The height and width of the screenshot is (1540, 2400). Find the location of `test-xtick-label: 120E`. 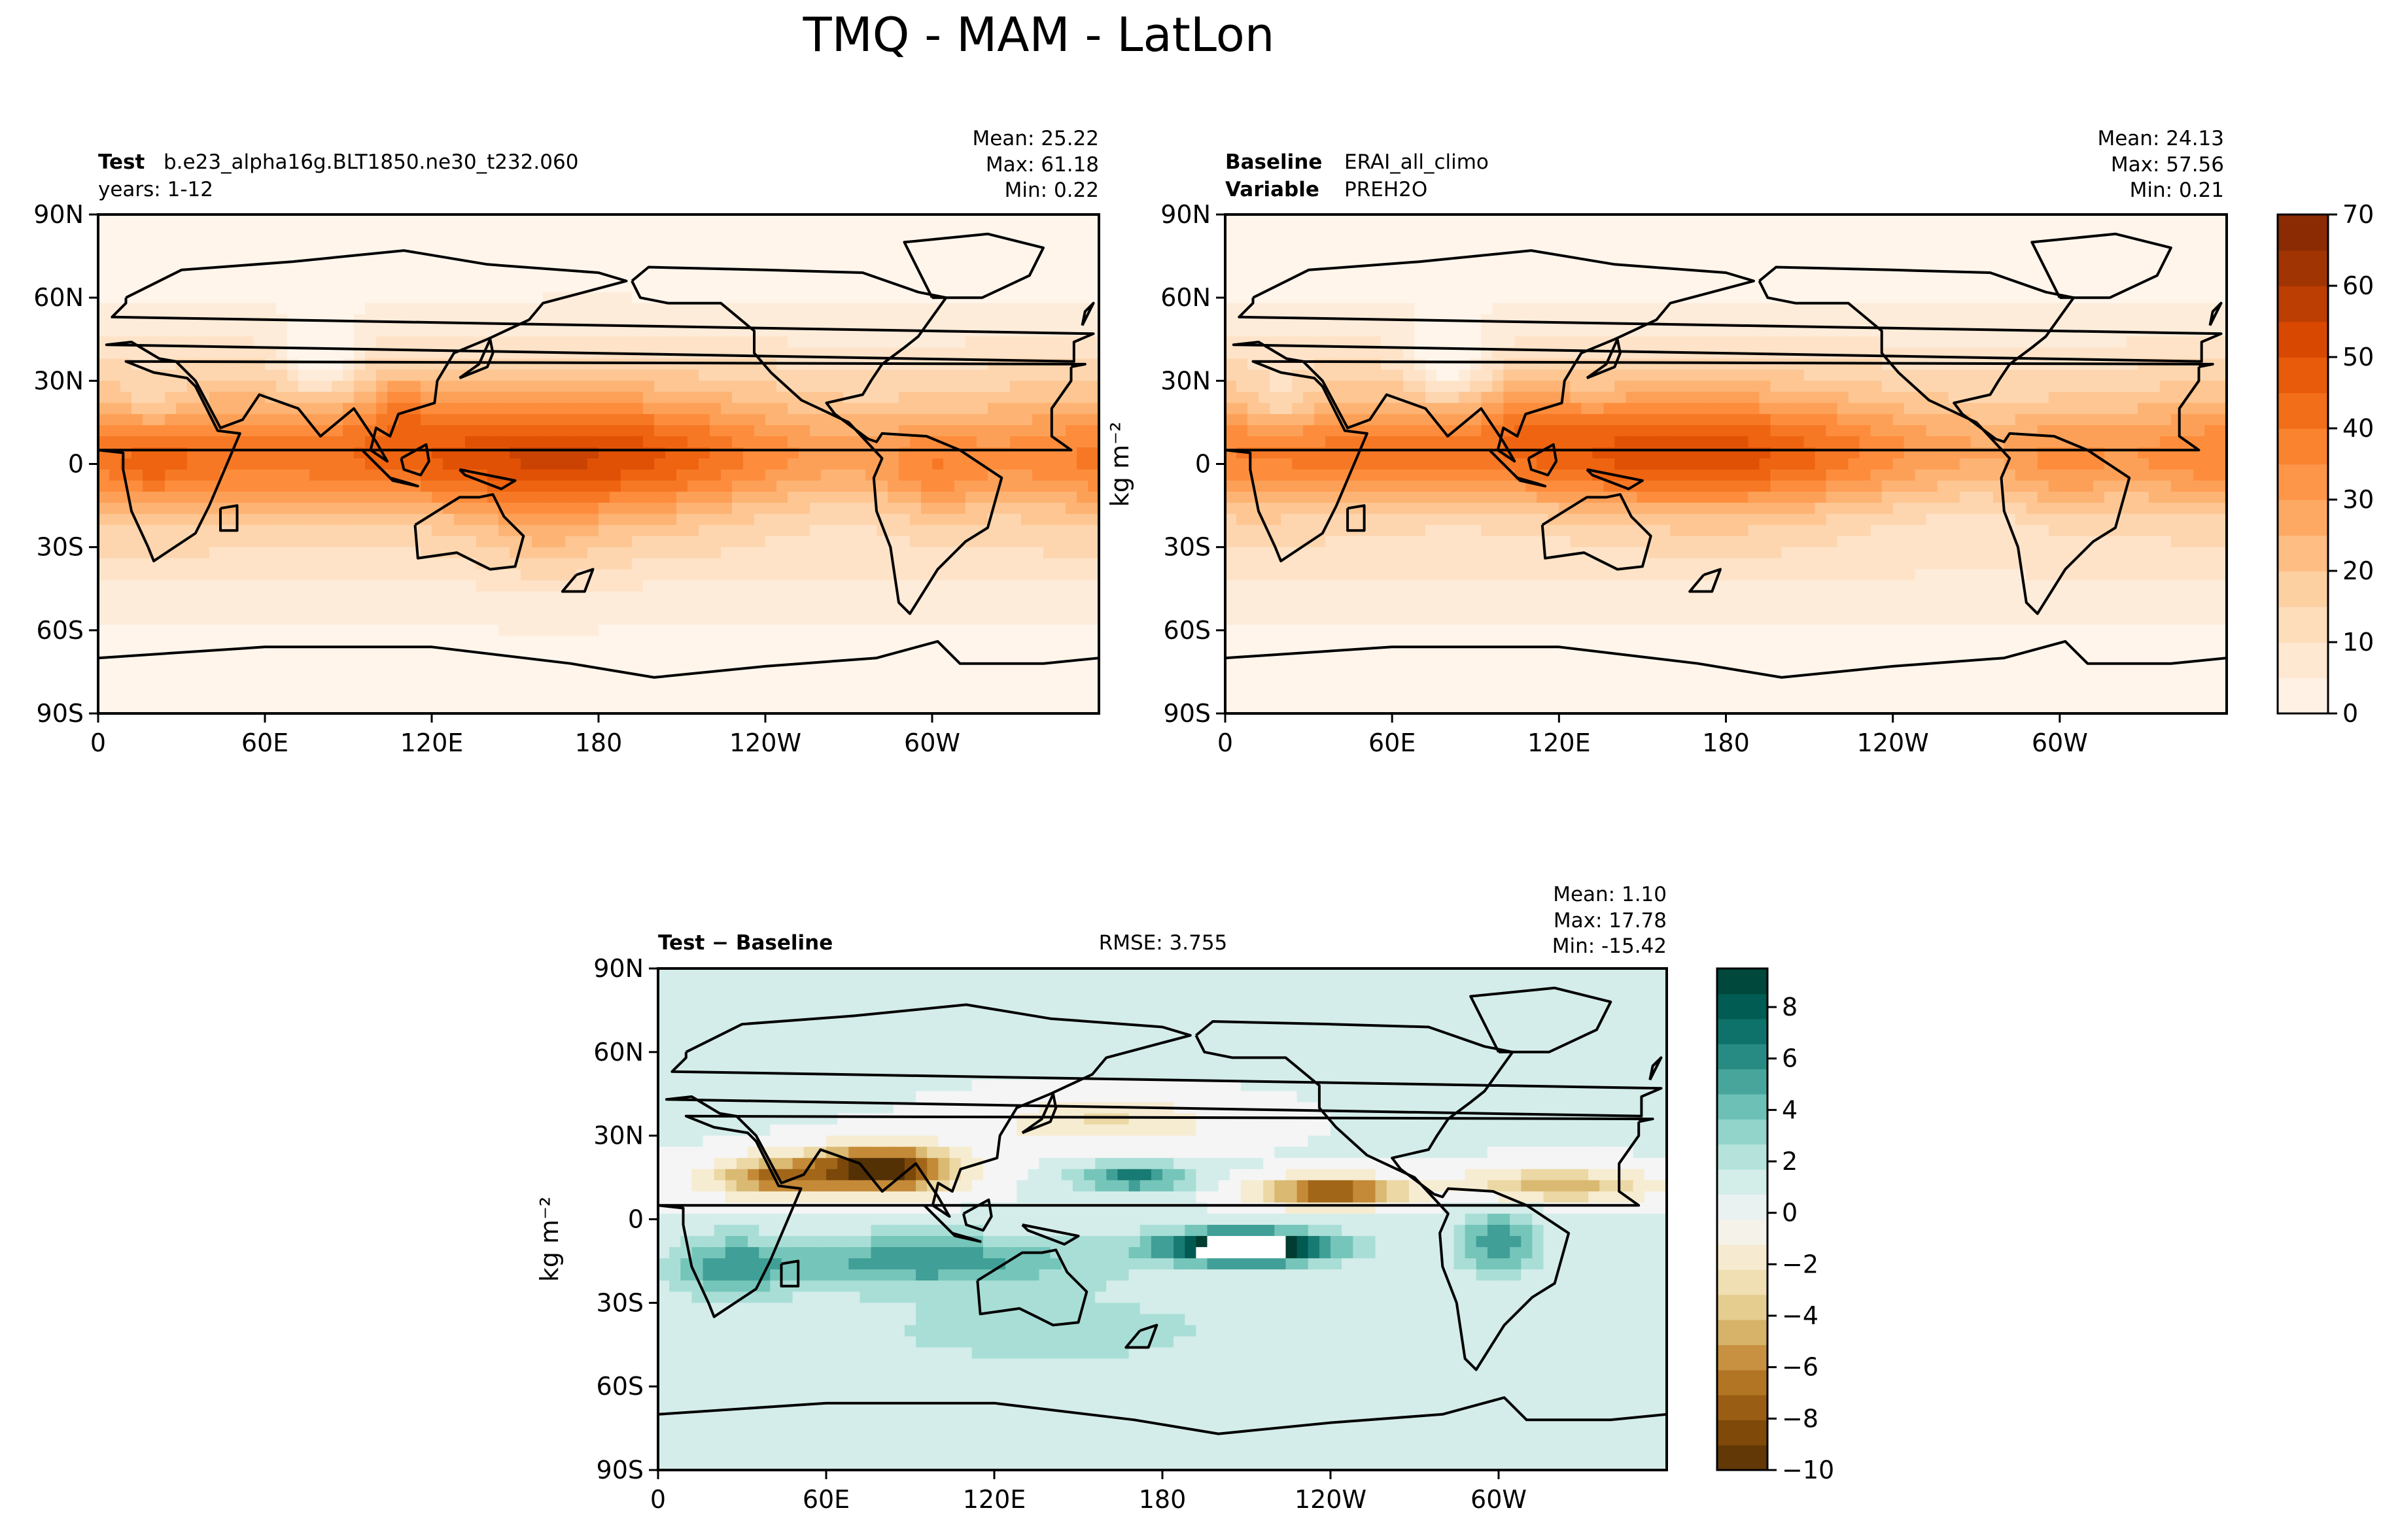

test-xtick-label: 120E is located at coordinates (432, 742).